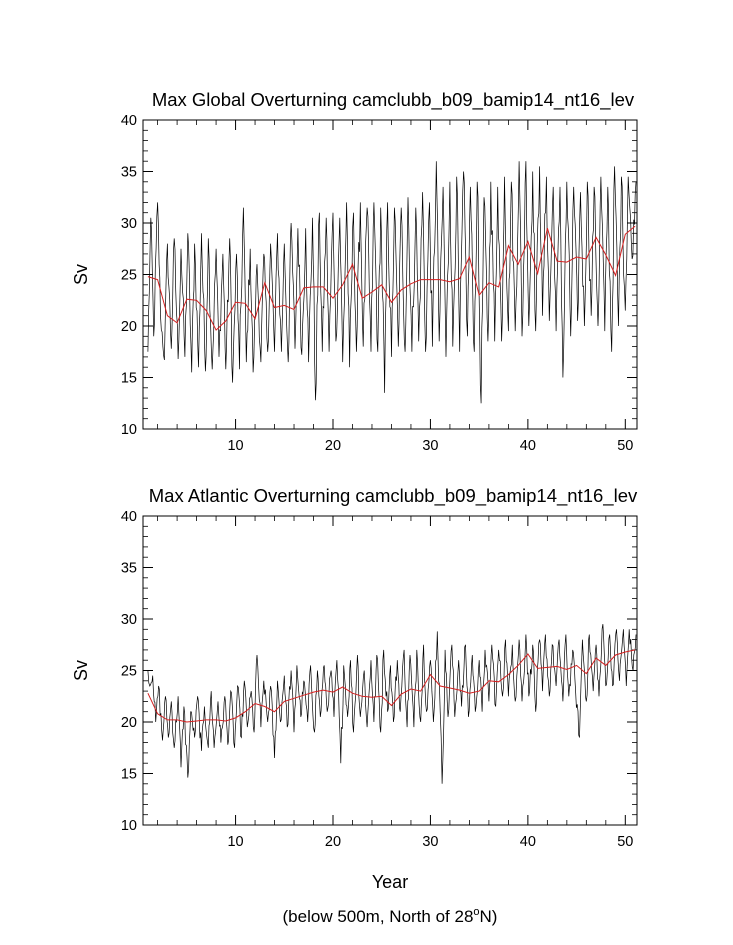 Image resolution: width=733 pixels, height=945 pixels. I want to click on region-note: (below 500m, North of 28oN), so click(390, 916).